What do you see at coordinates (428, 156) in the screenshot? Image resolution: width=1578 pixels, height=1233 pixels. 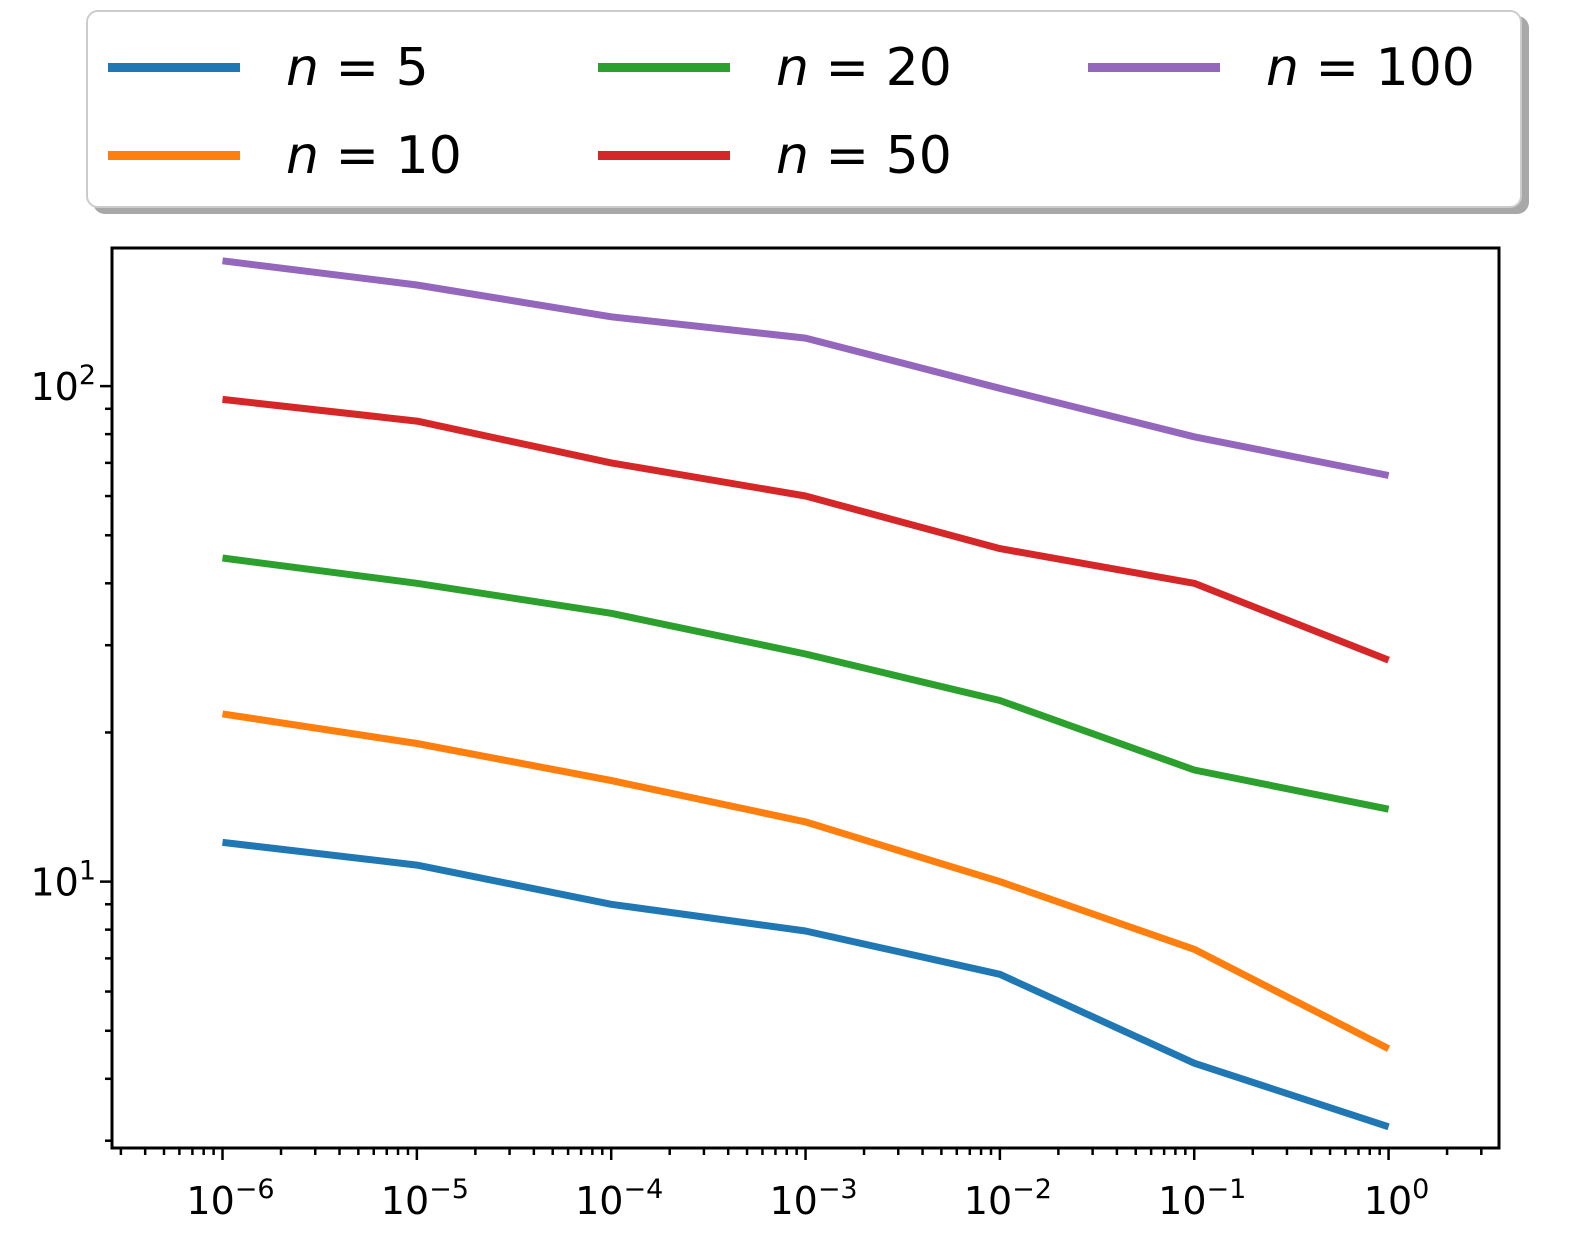 I see `legend-label-value: 10` at bounding box center [428, 156].